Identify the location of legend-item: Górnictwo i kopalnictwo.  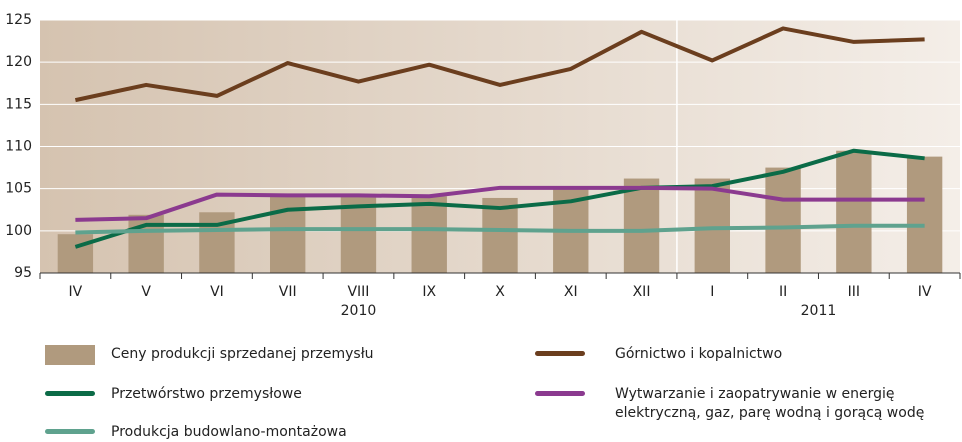
(746, 354).